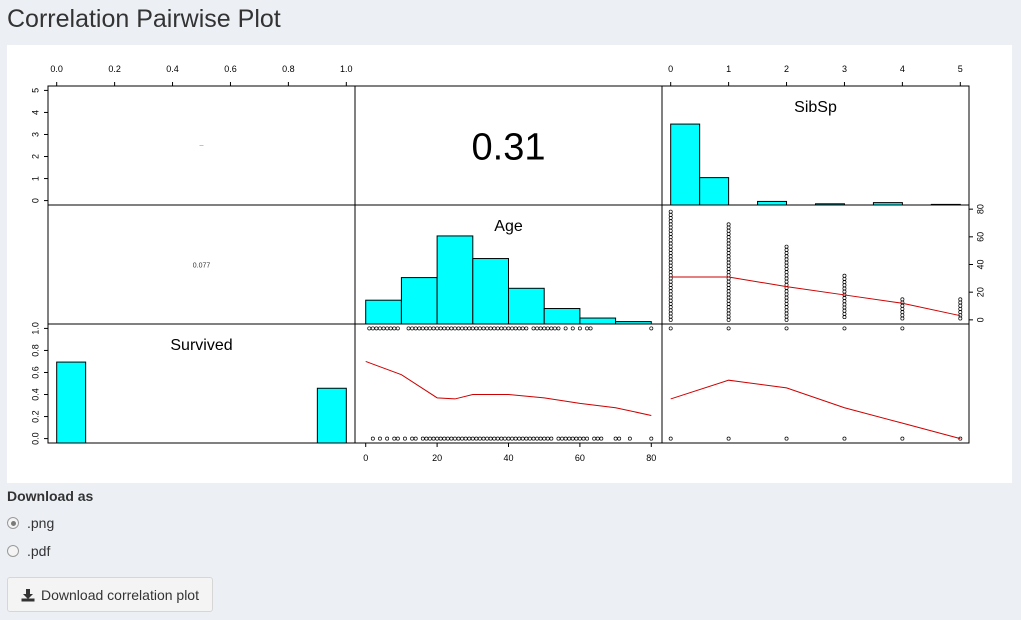  I want to click on left-axis-tick-label: 2, so click(35, 156).